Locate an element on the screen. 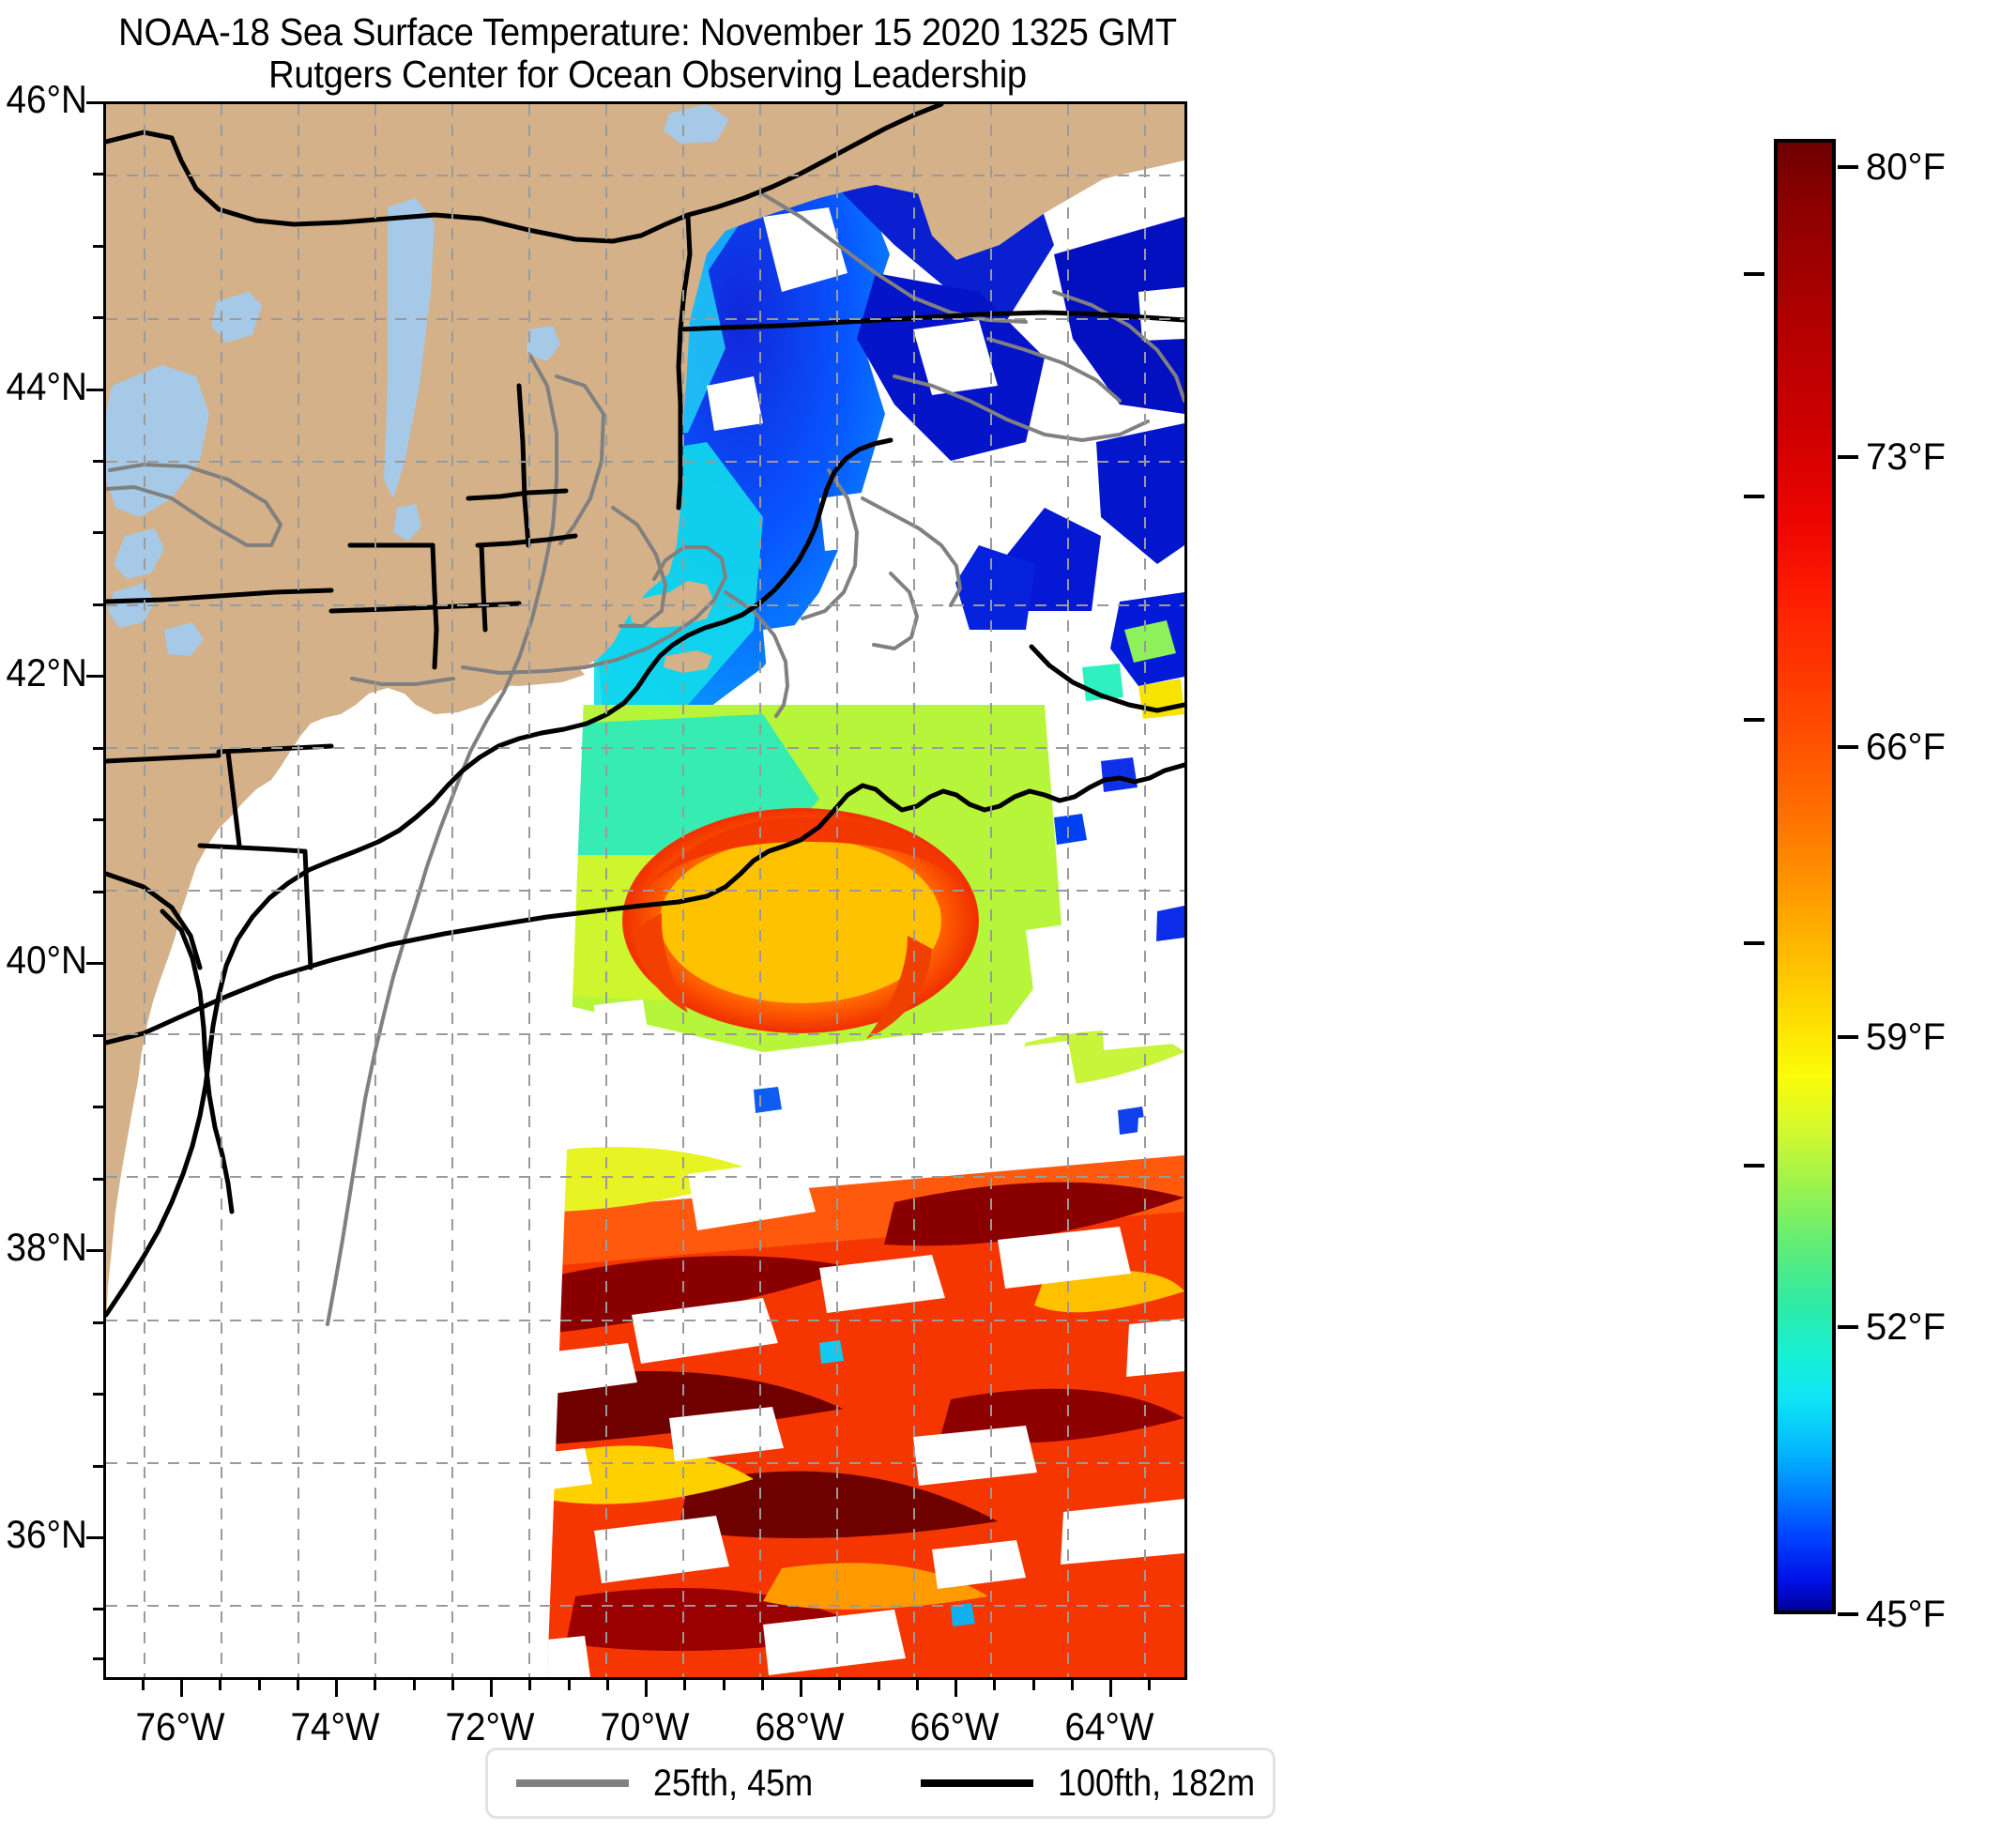 The height and width of the screenshot is (1847, 2016). y-axis-label-38n: 38°N is located at coordinates (46, 1247).